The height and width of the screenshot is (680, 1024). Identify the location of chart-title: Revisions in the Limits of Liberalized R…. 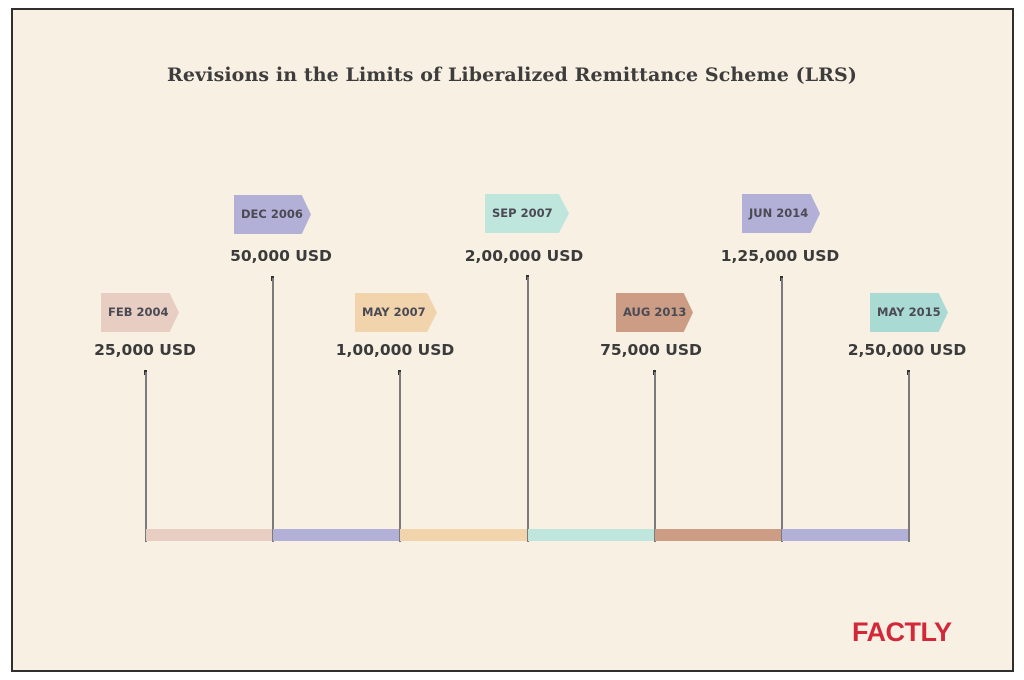
(512, 75).